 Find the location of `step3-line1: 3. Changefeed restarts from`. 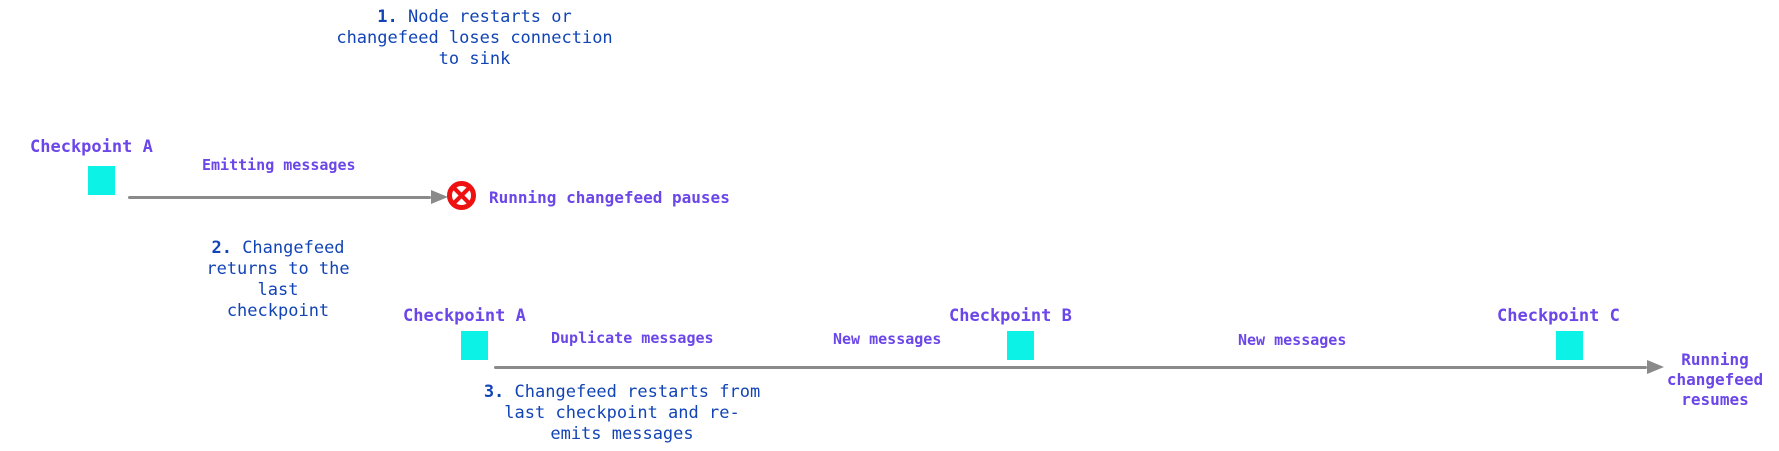

step3-line1: 3. Changefeed restarts from is located at coordinates (622, 392).